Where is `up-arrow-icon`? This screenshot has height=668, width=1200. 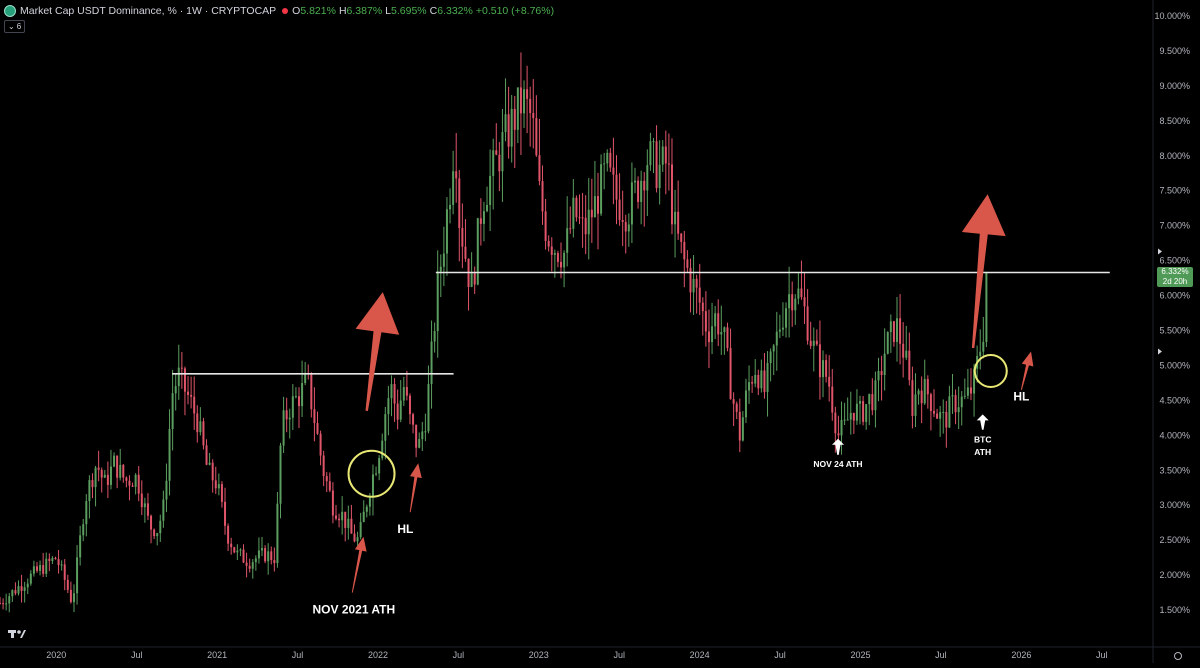 up-arrow-icon is located at coordinates (415, 488).